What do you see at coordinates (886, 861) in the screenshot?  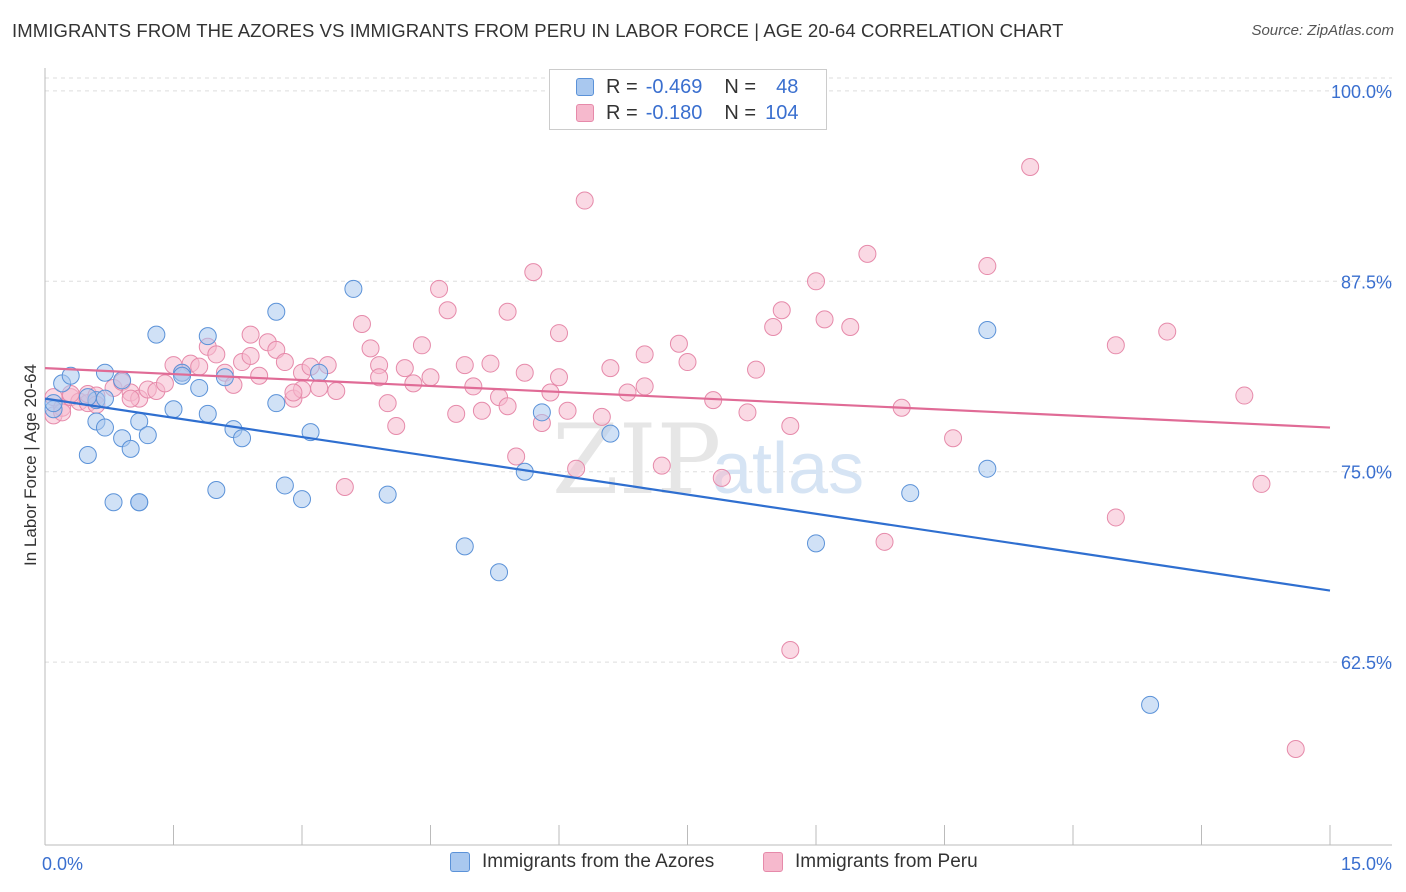 I see `bottom-legend-label-peru: Immigrants from Peru` at bounding box center [886, 861].